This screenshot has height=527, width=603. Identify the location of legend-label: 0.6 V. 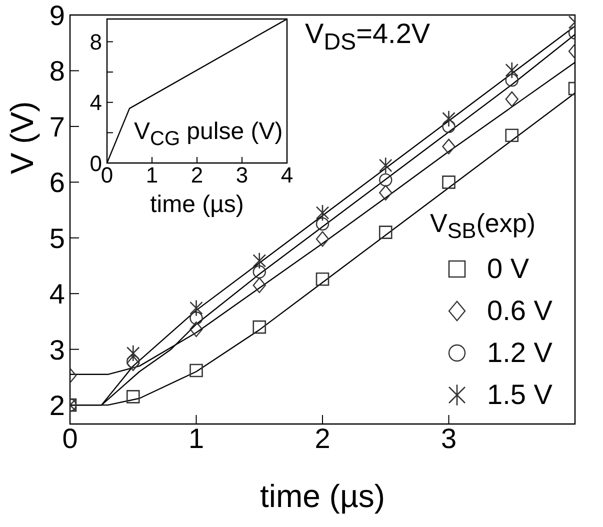
(519, 311).